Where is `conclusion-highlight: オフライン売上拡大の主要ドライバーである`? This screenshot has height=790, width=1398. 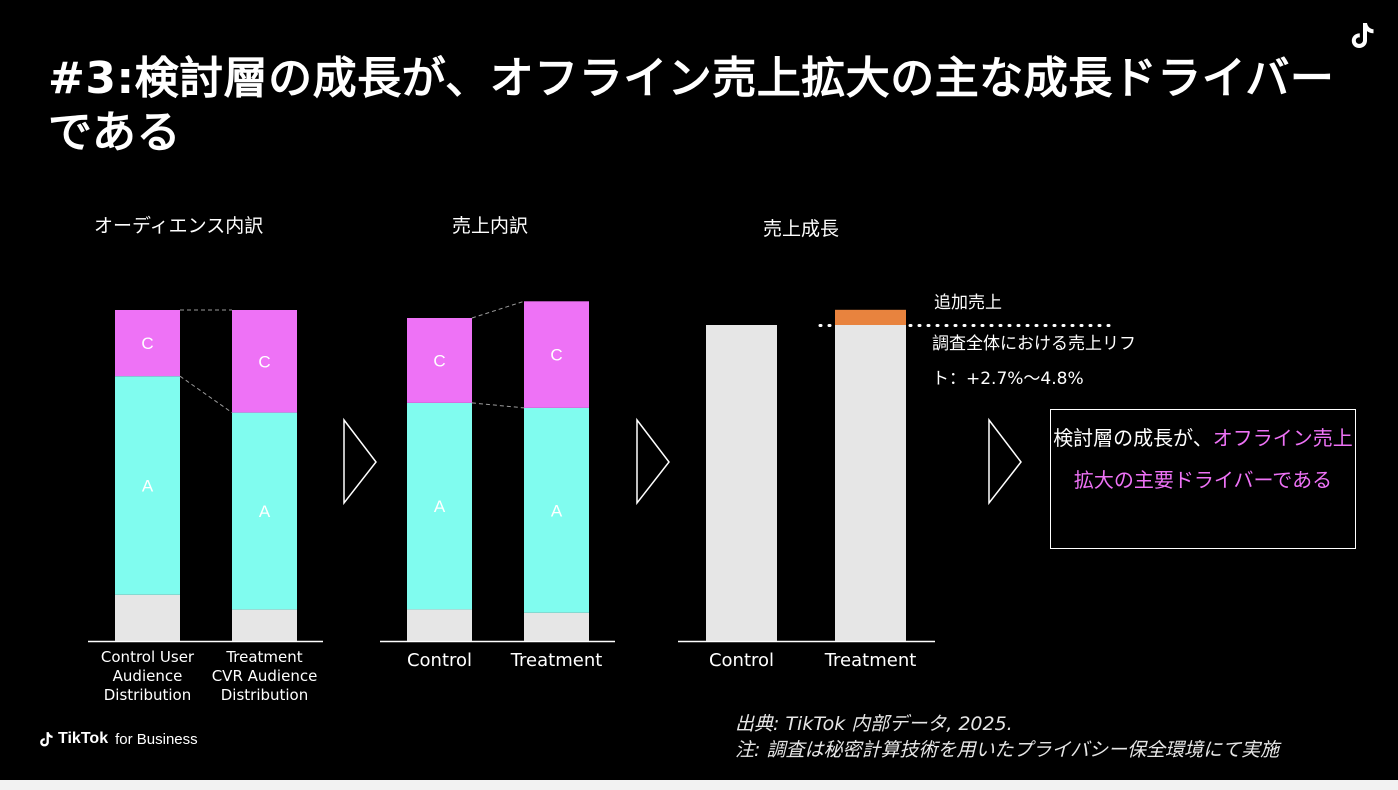 conclusion-highlight: オフライン売上拡大の主要ドライバーである is located at coordinates (1213, 459).